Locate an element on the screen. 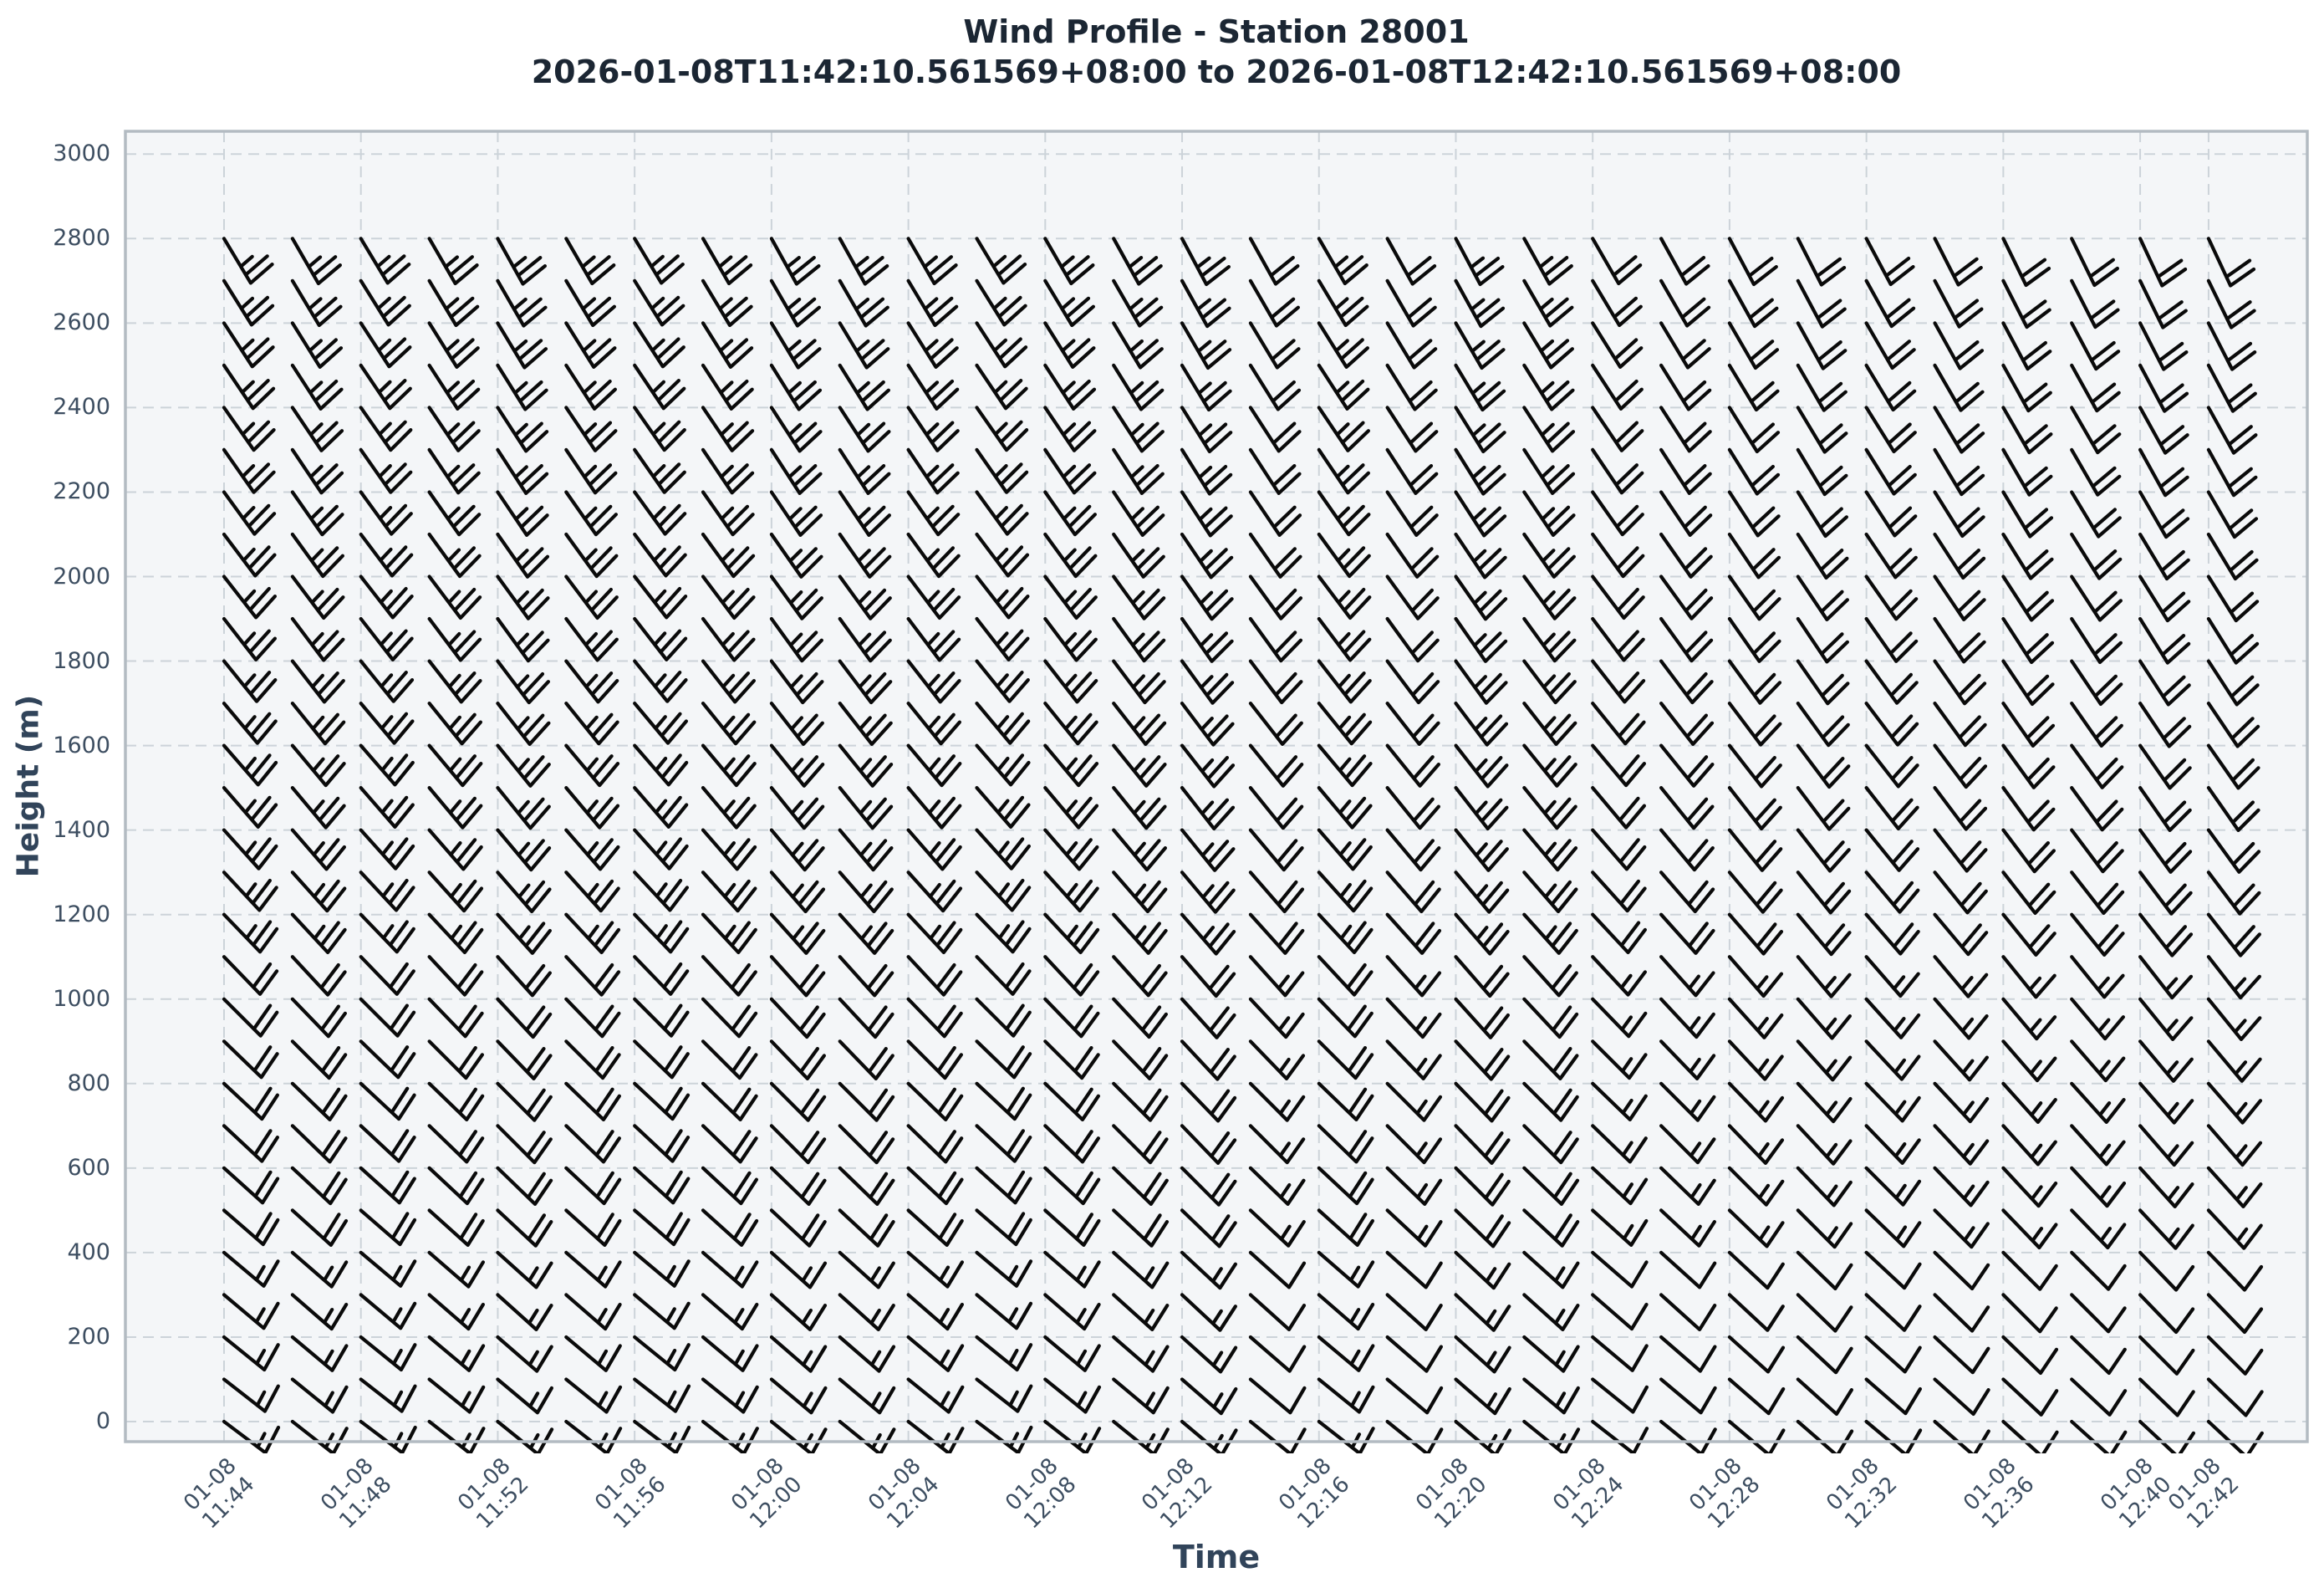 The image size is (2324, 1593). y-tick-label: 800 is located at coordinates (88, 1083).